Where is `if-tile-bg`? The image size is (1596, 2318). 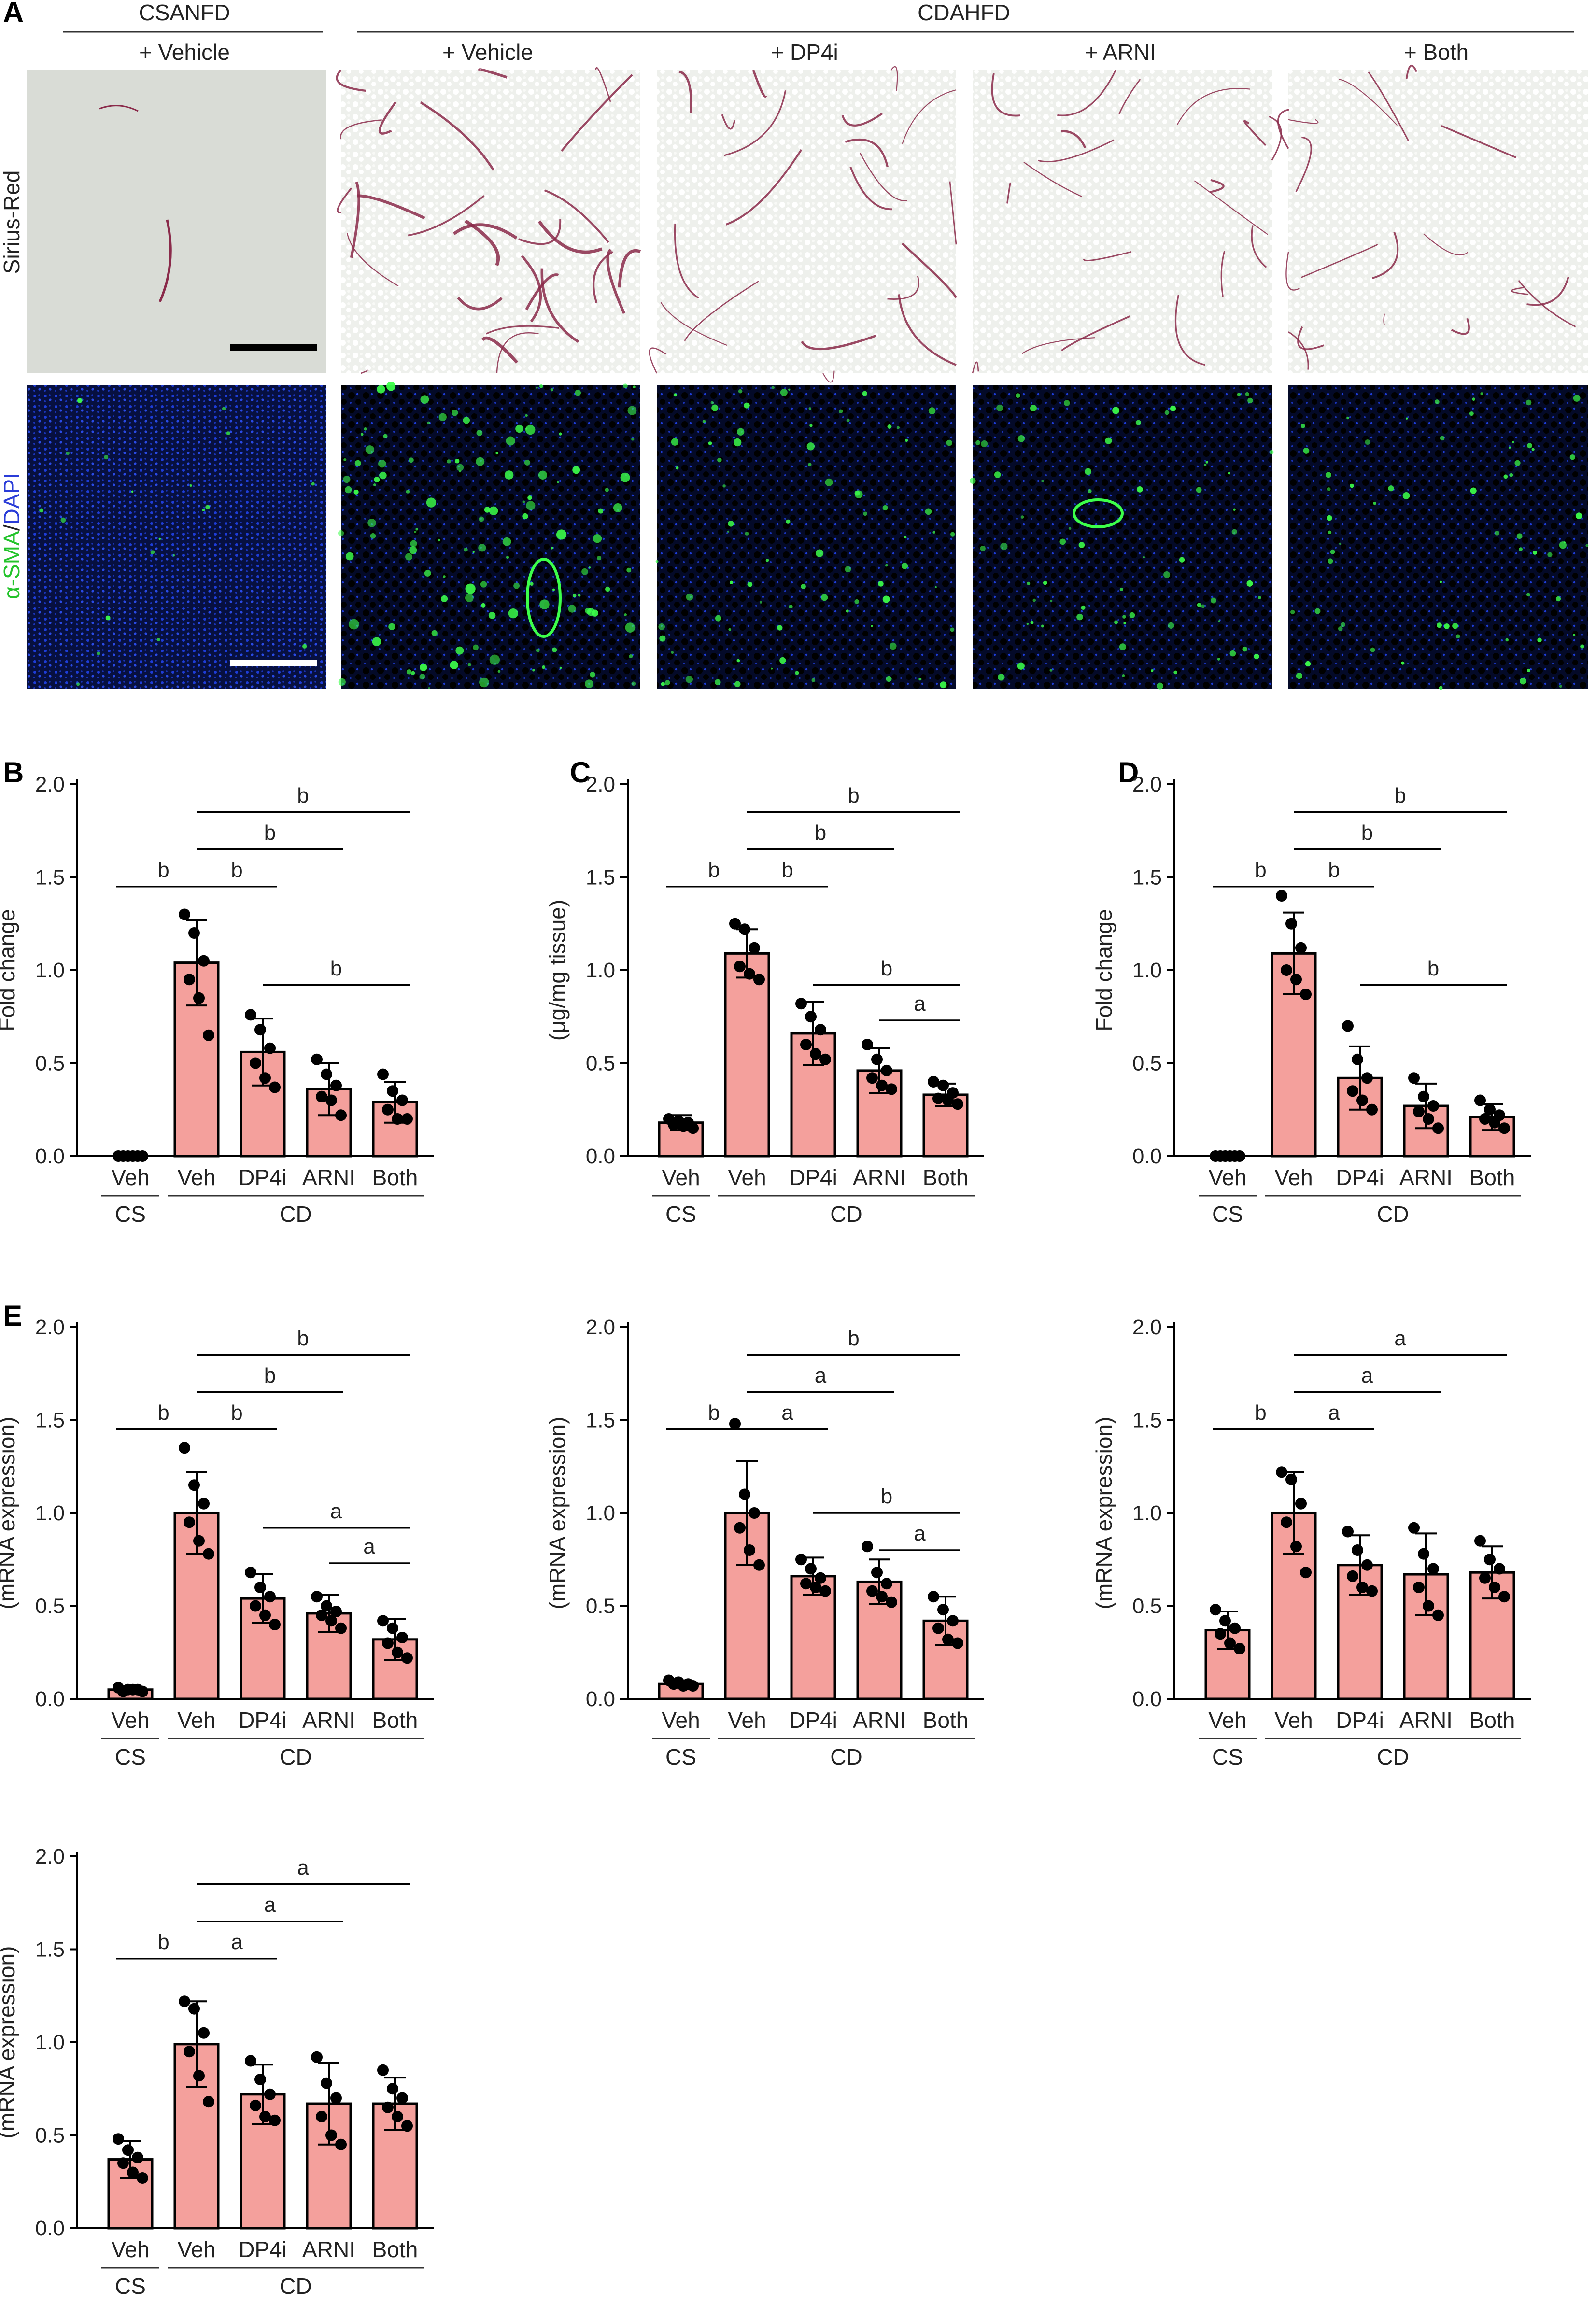
if-tile-bg is located at coordinates (176, 537).